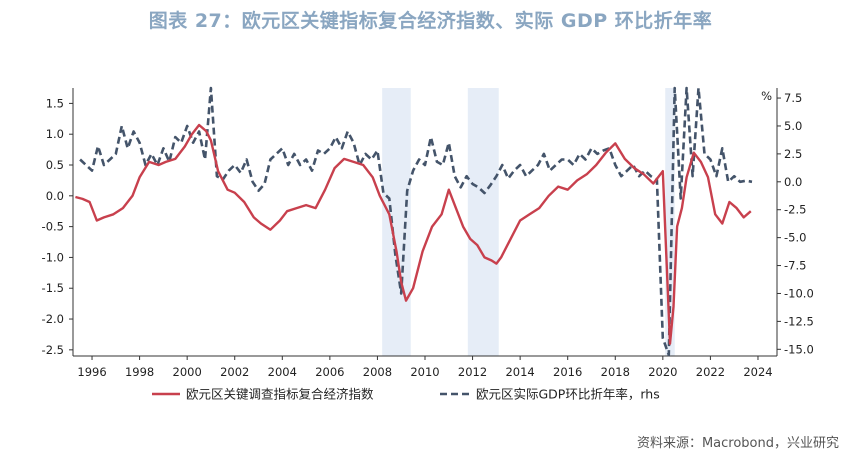 The image size is (861, 462). Describe the element at coordinates (406, 394) in the screenshot. I see `legend: 欧元区关键调查指标复合经济指数 欧元区实际GDP环比折年率，rhs` at that location.